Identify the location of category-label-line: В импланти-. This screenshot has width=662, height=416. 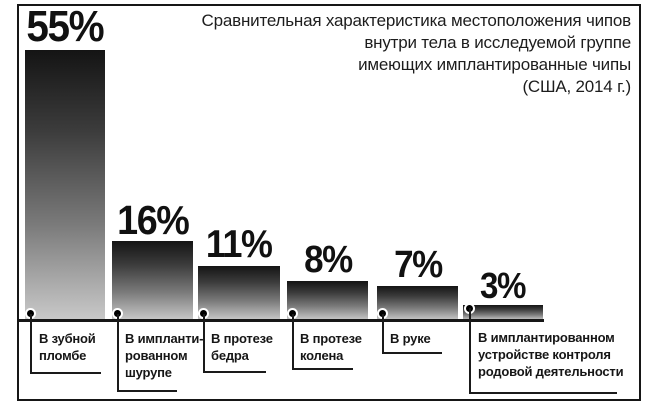
(164, 338).